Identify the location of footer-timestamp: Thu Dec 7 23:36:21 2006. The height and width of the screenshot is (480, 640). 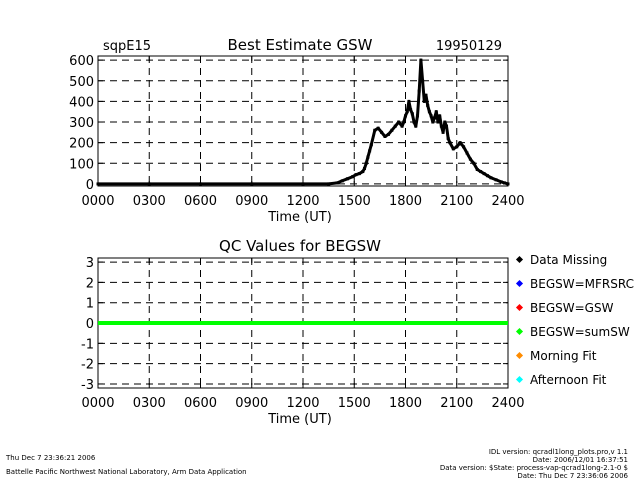
(50, 458).